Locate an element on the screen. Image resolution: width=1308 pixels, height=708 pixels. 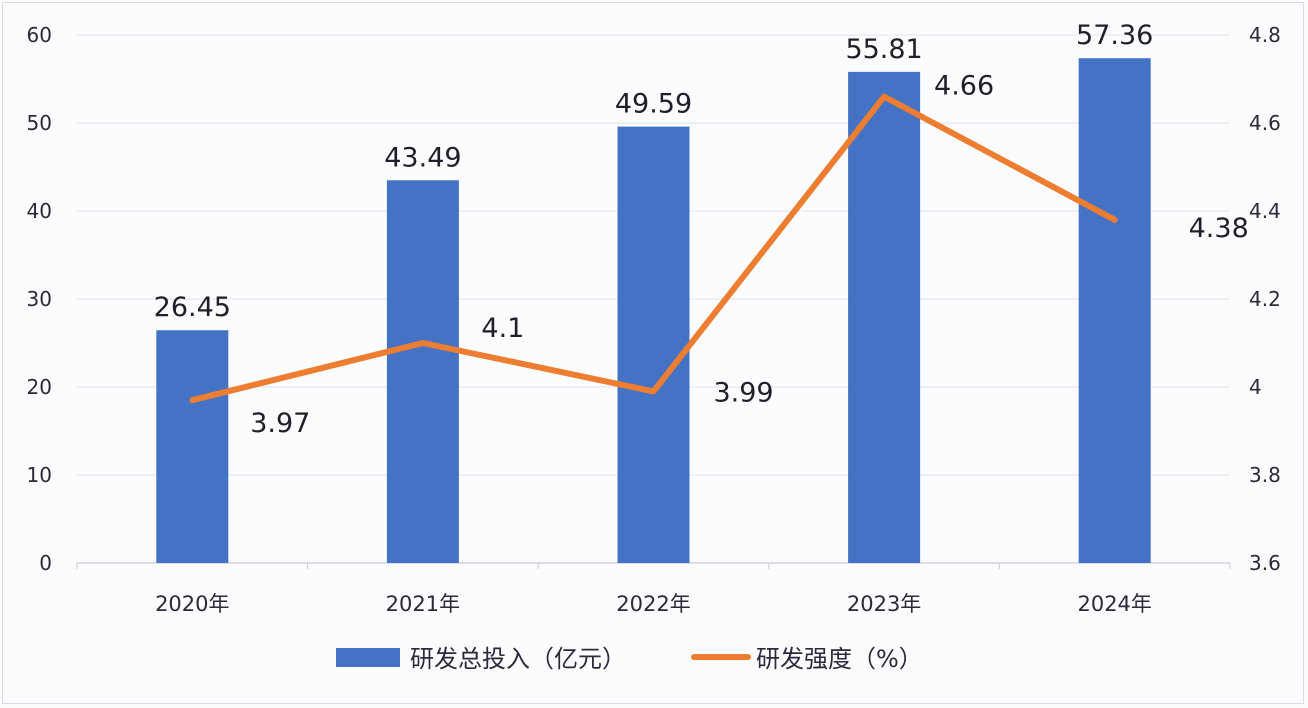
bar-data-label: 55.81 is located at coordinates (883, 49).